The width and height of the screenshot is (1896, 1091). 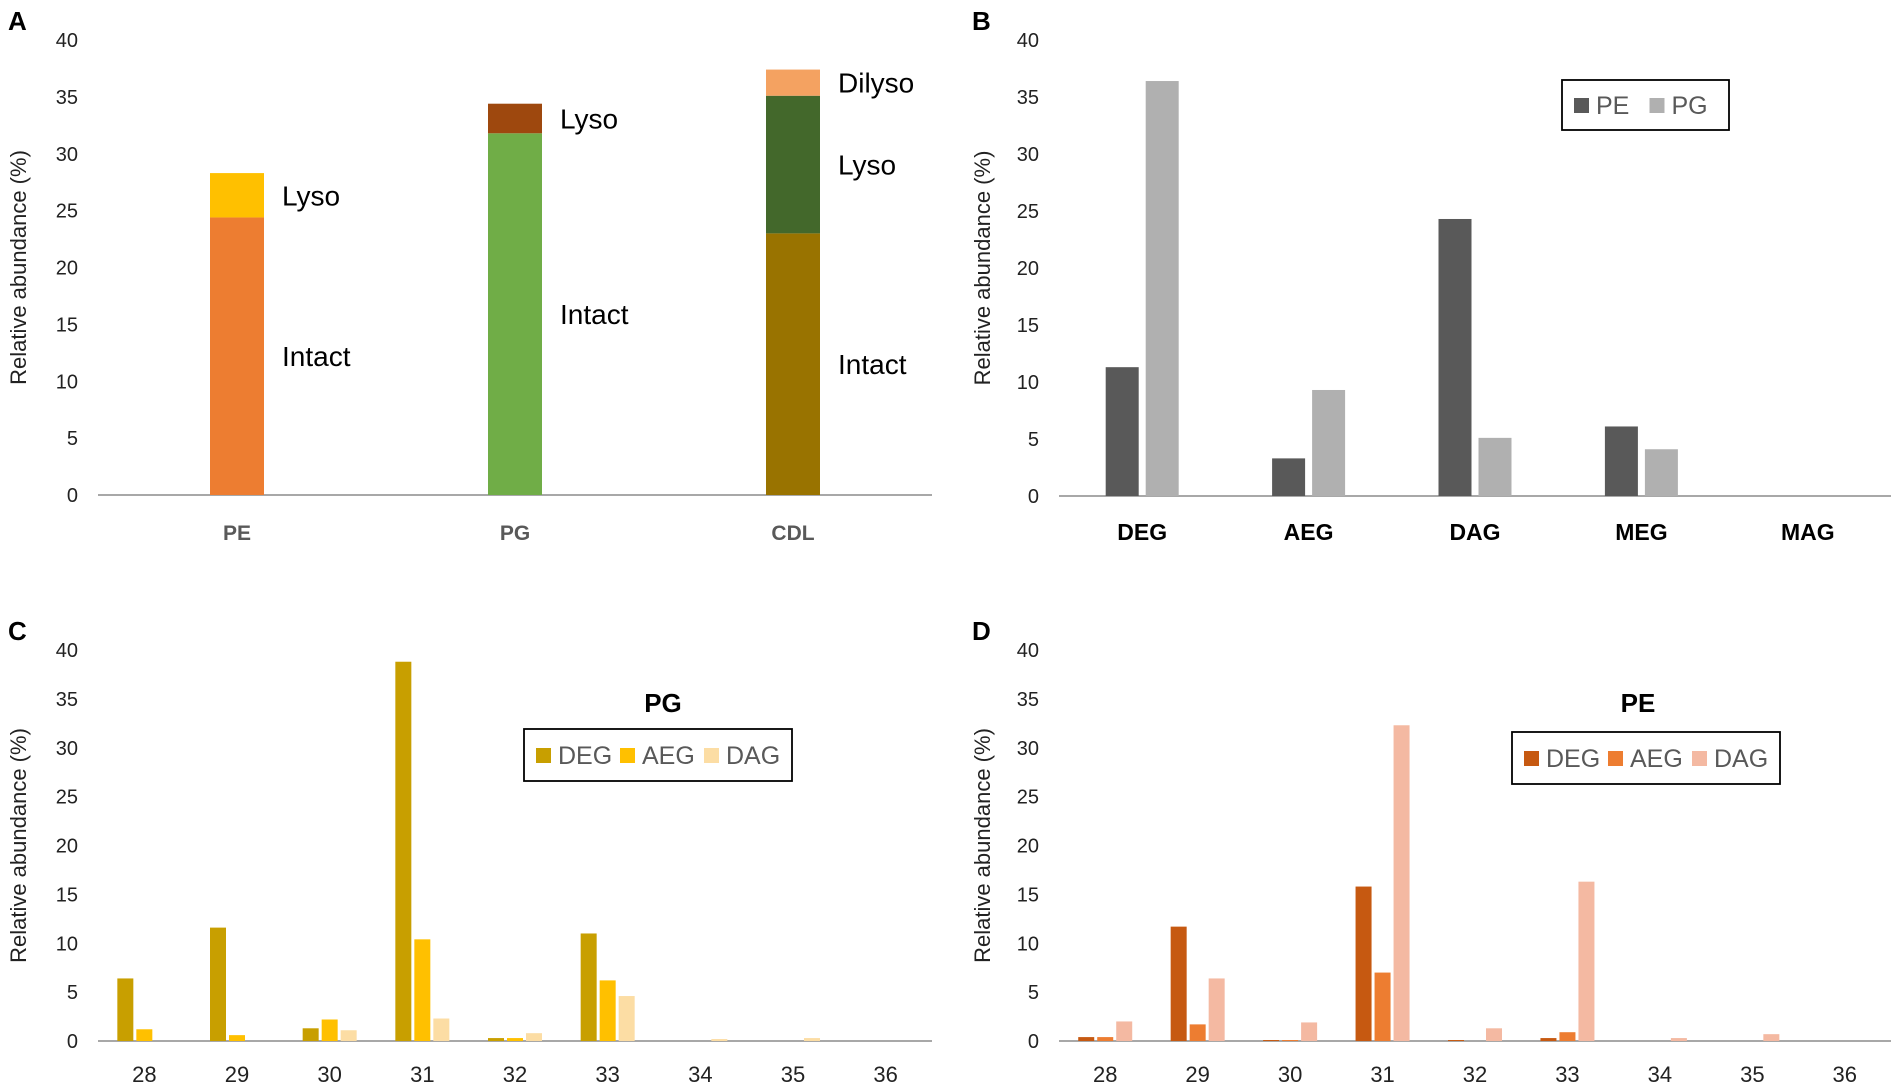 What do you see at coordinates (792, 533) in the screenshot?
I see `x-tick-label: CDL` at bounding box center [792, 533].